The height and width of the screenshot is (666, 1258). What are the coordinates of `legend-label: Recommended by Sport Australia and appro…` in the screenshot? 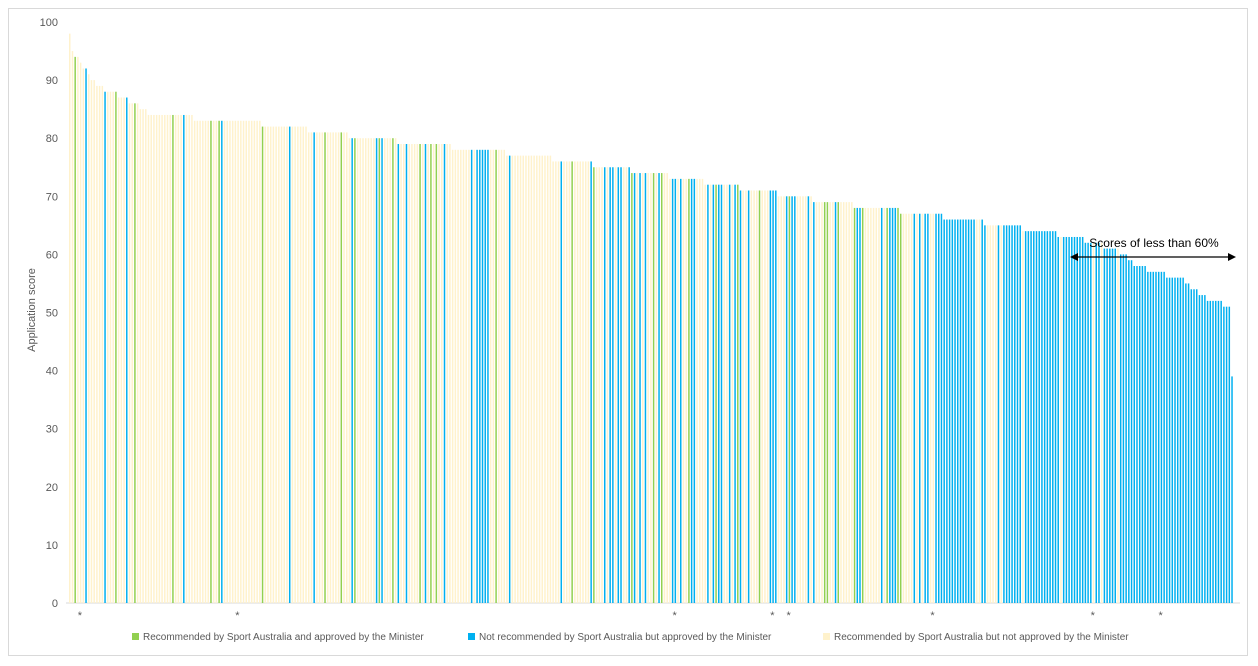 It's located at (283, 637).